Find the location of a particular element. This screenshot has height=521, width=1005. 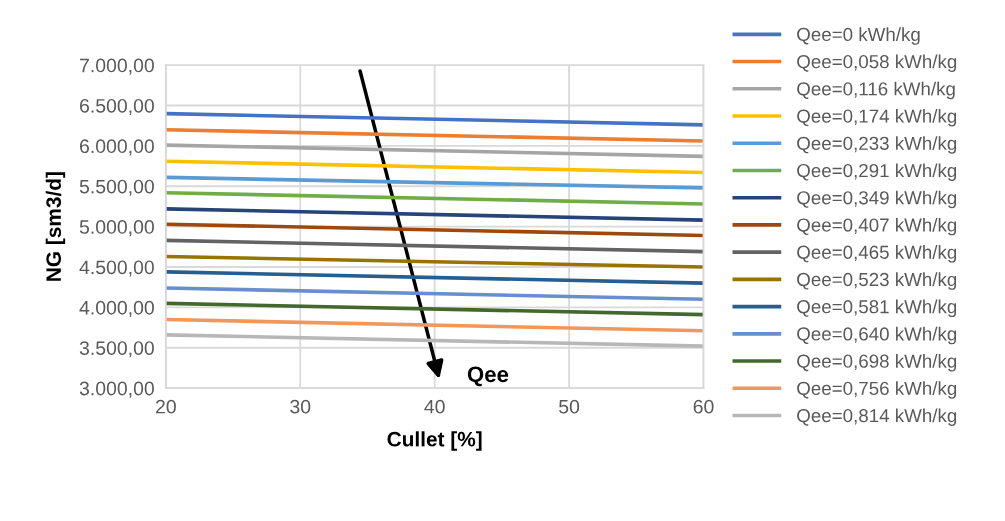

legend-label: Qee=0,116 kWh/kg is located at coordinates (876, 90).